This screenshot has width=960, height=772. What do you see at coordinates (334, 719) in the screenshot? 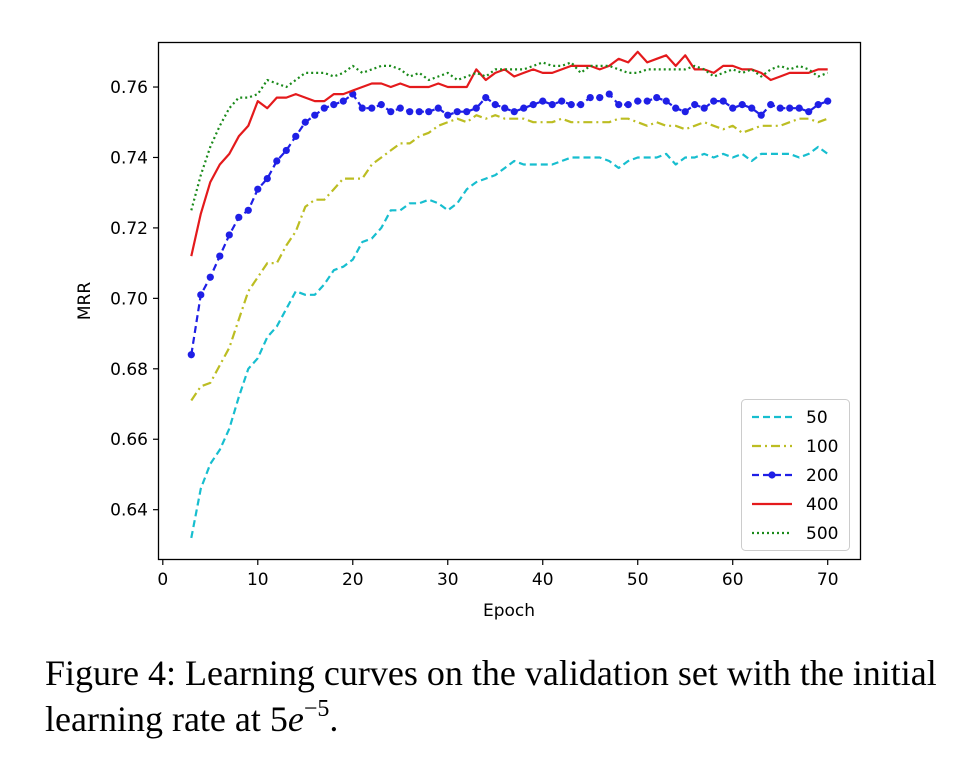
I see `caption-suffix: .` at bounding box center [334, 719].